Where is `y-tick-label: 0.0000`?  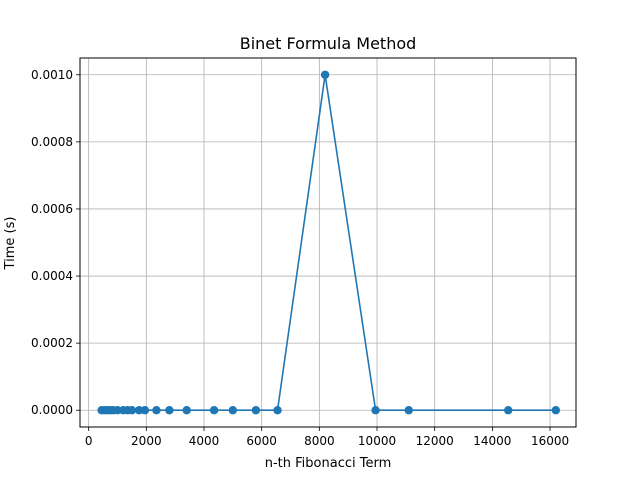
y-tick-label: 0.0000 is located at coordinates (52, 410).